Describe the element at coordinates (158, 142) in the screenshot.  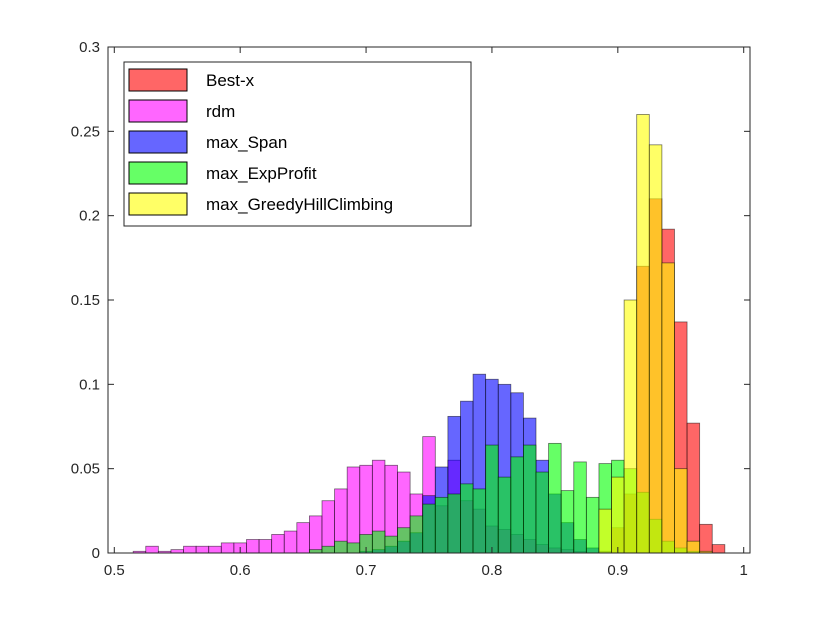
I see `legend-swatch-max_Span` at that location.